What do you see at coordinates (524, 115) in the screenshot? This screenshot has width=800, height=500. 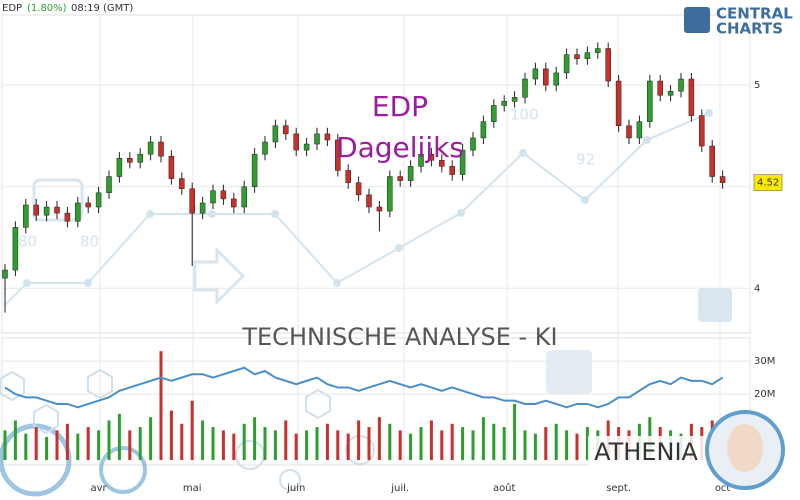 I see `watermark-label: 100` at bounding box center [524, 115].